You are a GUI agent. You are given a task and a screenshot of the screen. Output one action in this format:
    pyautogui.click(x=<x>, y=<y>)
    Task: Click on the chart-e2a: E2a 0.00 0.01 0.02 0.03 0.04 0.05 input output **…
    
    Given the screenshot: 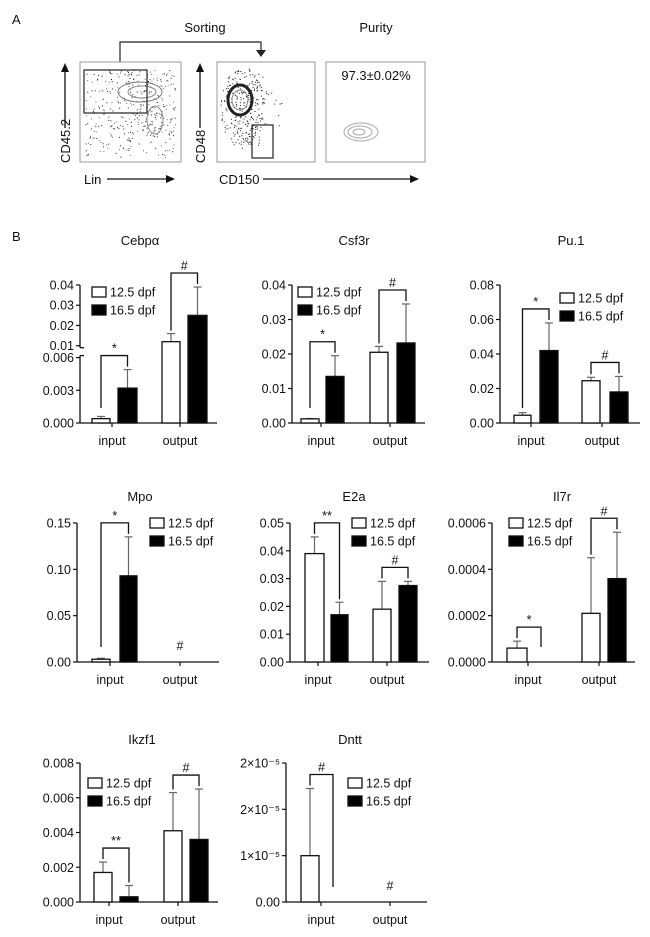 What is the action you would take?
    pyautogui.click(x=344, y=588)
    